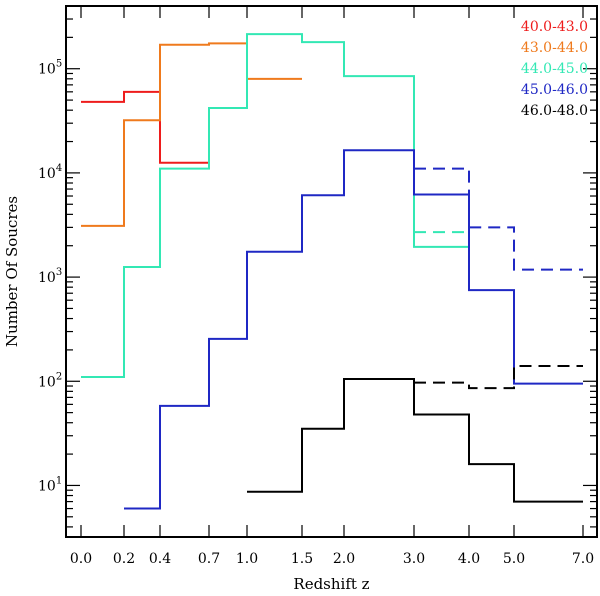  What do you see at coordinates (344, 559) in the screenshot?
I see `x-tick-label: 2.0` at bounding box center [344, 559].